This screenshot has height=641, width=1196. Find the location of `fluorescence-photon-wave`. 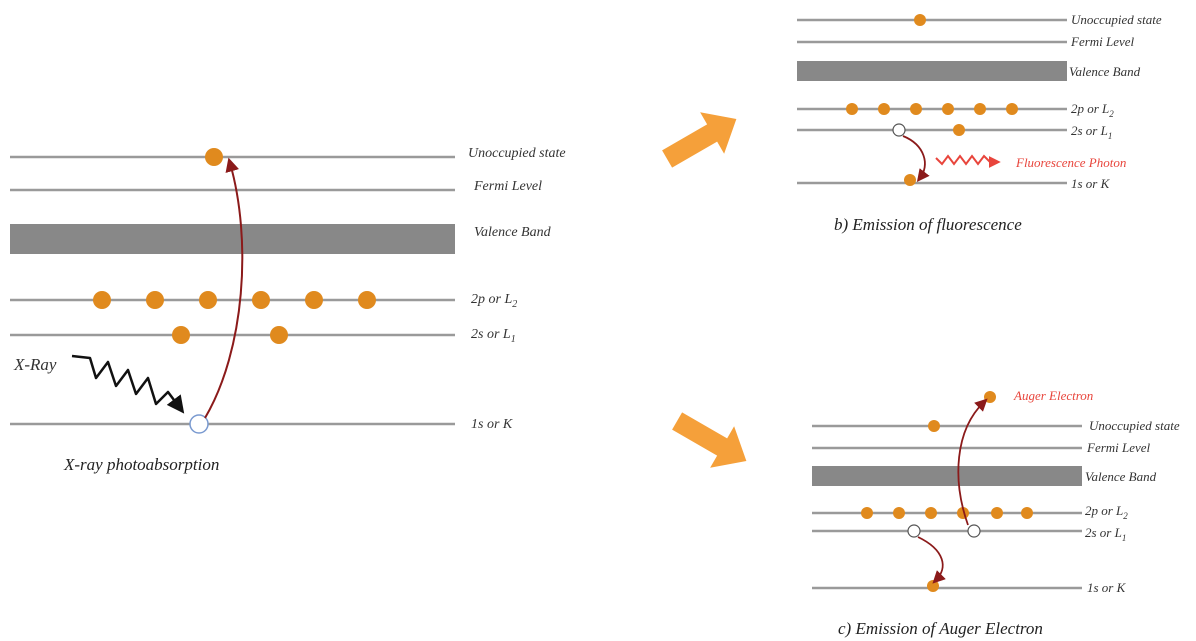

fluorescence-photon-wave is located at coordinates (966, 160).